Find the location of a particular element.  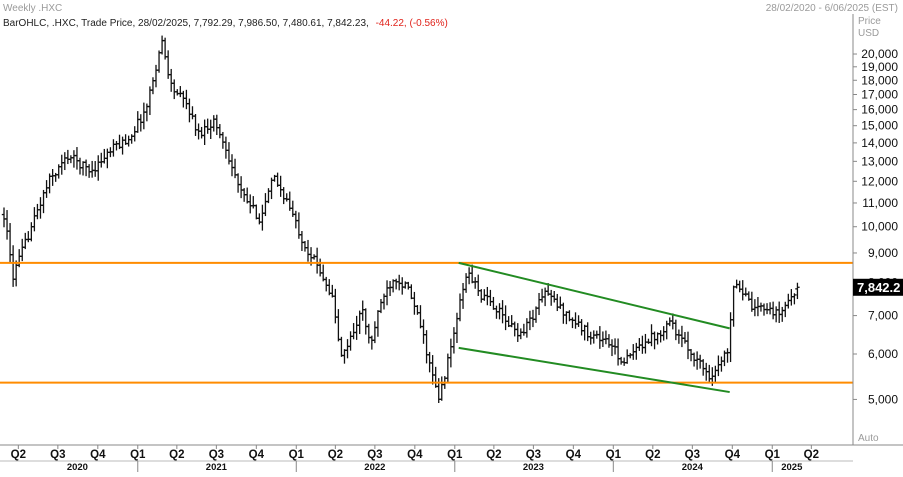

y-tick-label: 14,000 is located at coordinates (879, 143).